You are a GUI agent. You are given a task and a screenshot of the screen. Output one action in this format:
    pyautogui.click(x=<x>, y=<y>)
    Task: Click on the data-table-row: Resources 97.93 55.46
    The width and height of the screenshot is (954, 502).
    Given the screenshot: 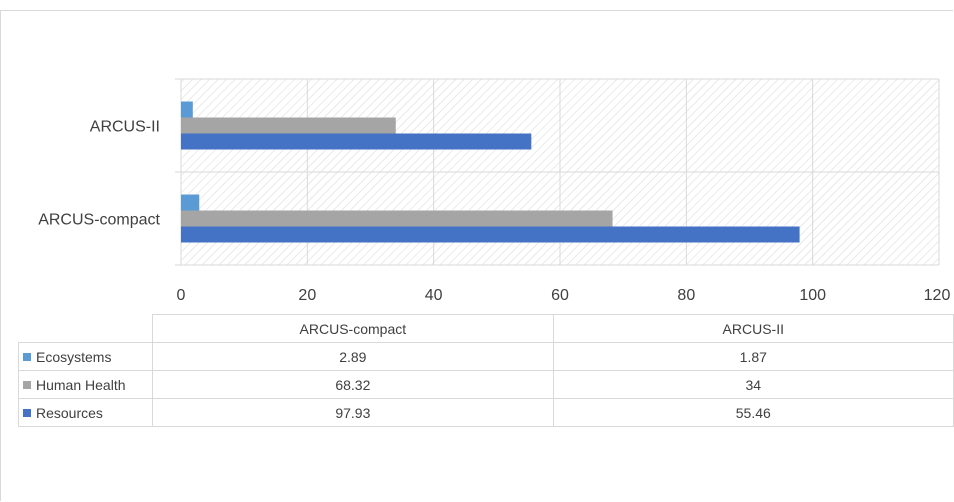 What is the action you would take?
    pyautogui.click(x=485, y=412)
    